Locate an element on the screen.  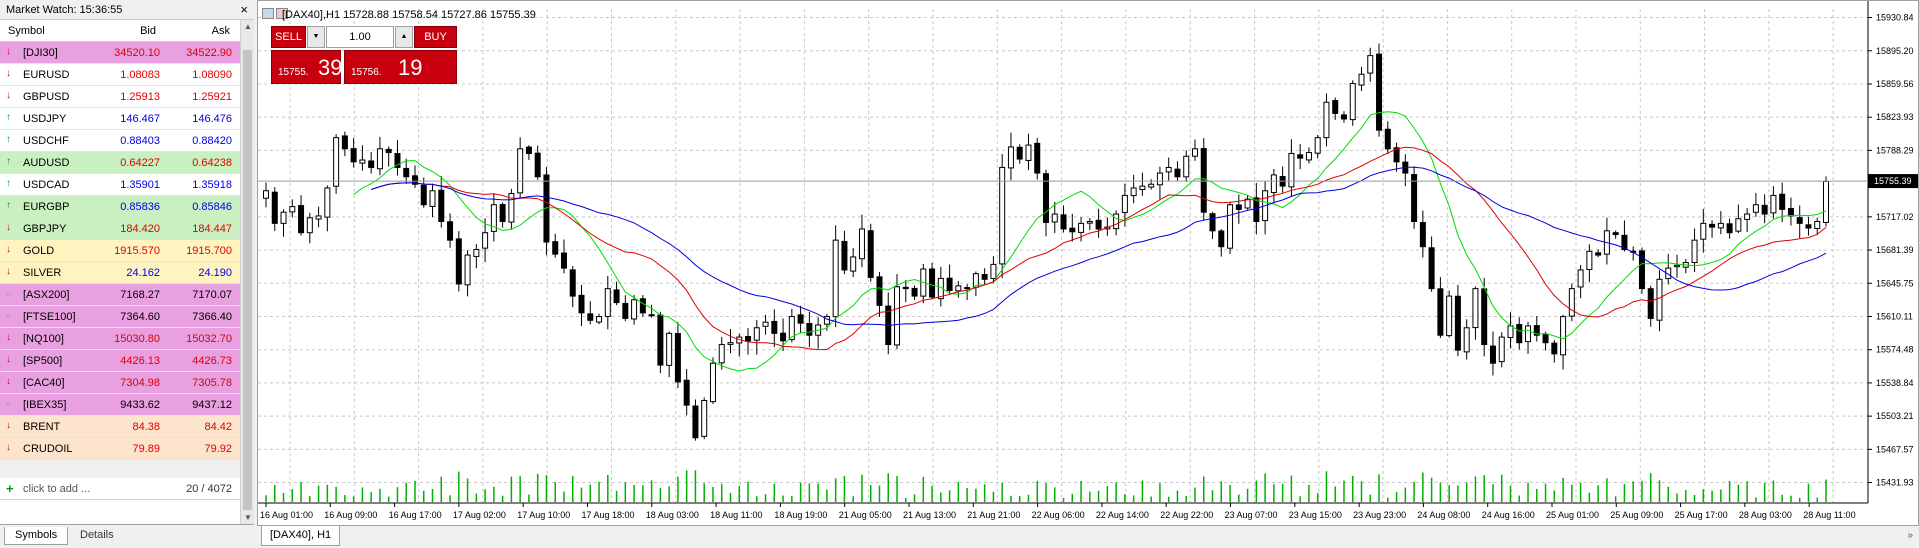
time-axis-label: 23 Aug 23:00 is located at coordinates (1379, 515).